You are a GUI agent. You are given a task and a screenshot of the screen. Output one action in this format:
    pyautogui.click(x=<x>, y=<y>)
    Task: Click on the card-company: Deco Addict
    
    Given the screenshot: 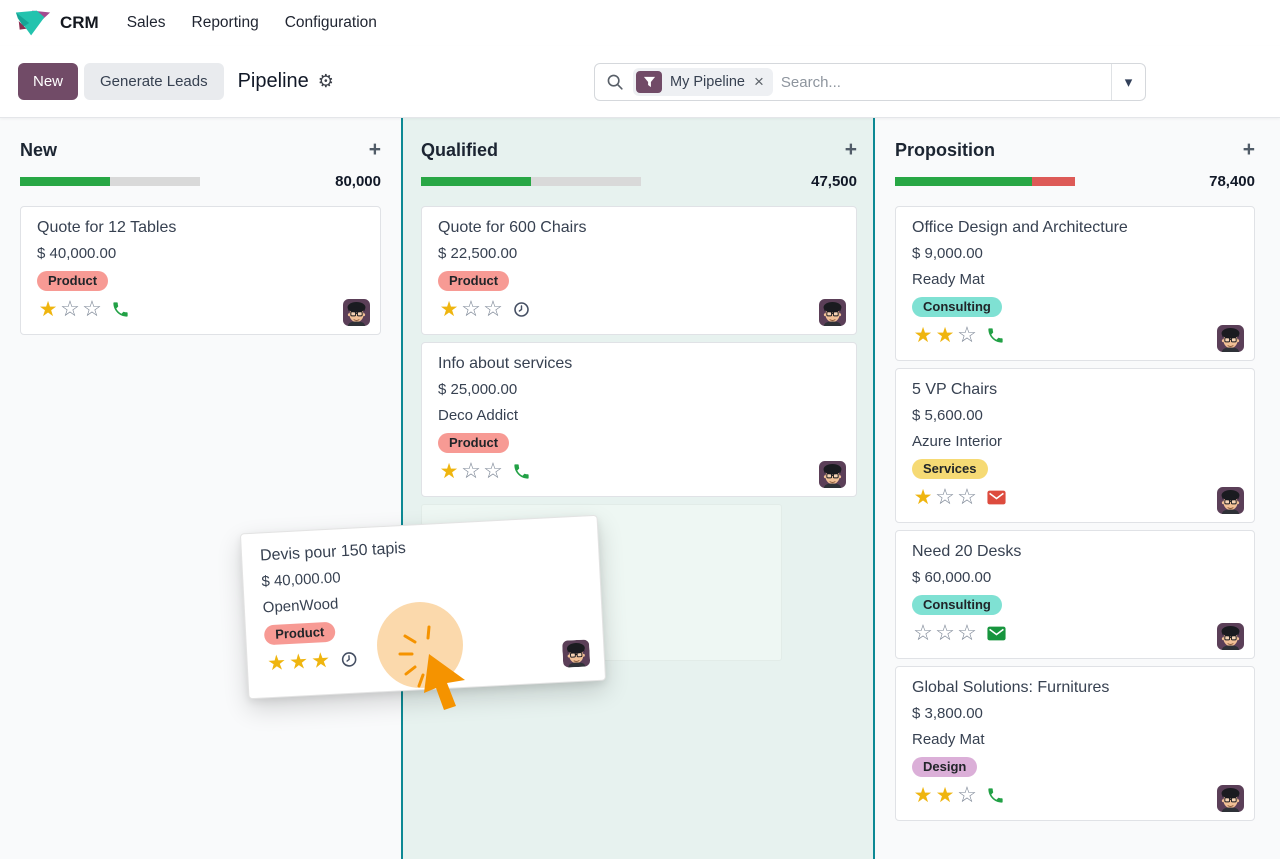 What is the action you would take?
    pyautogui.click(x=478, y=415)
    